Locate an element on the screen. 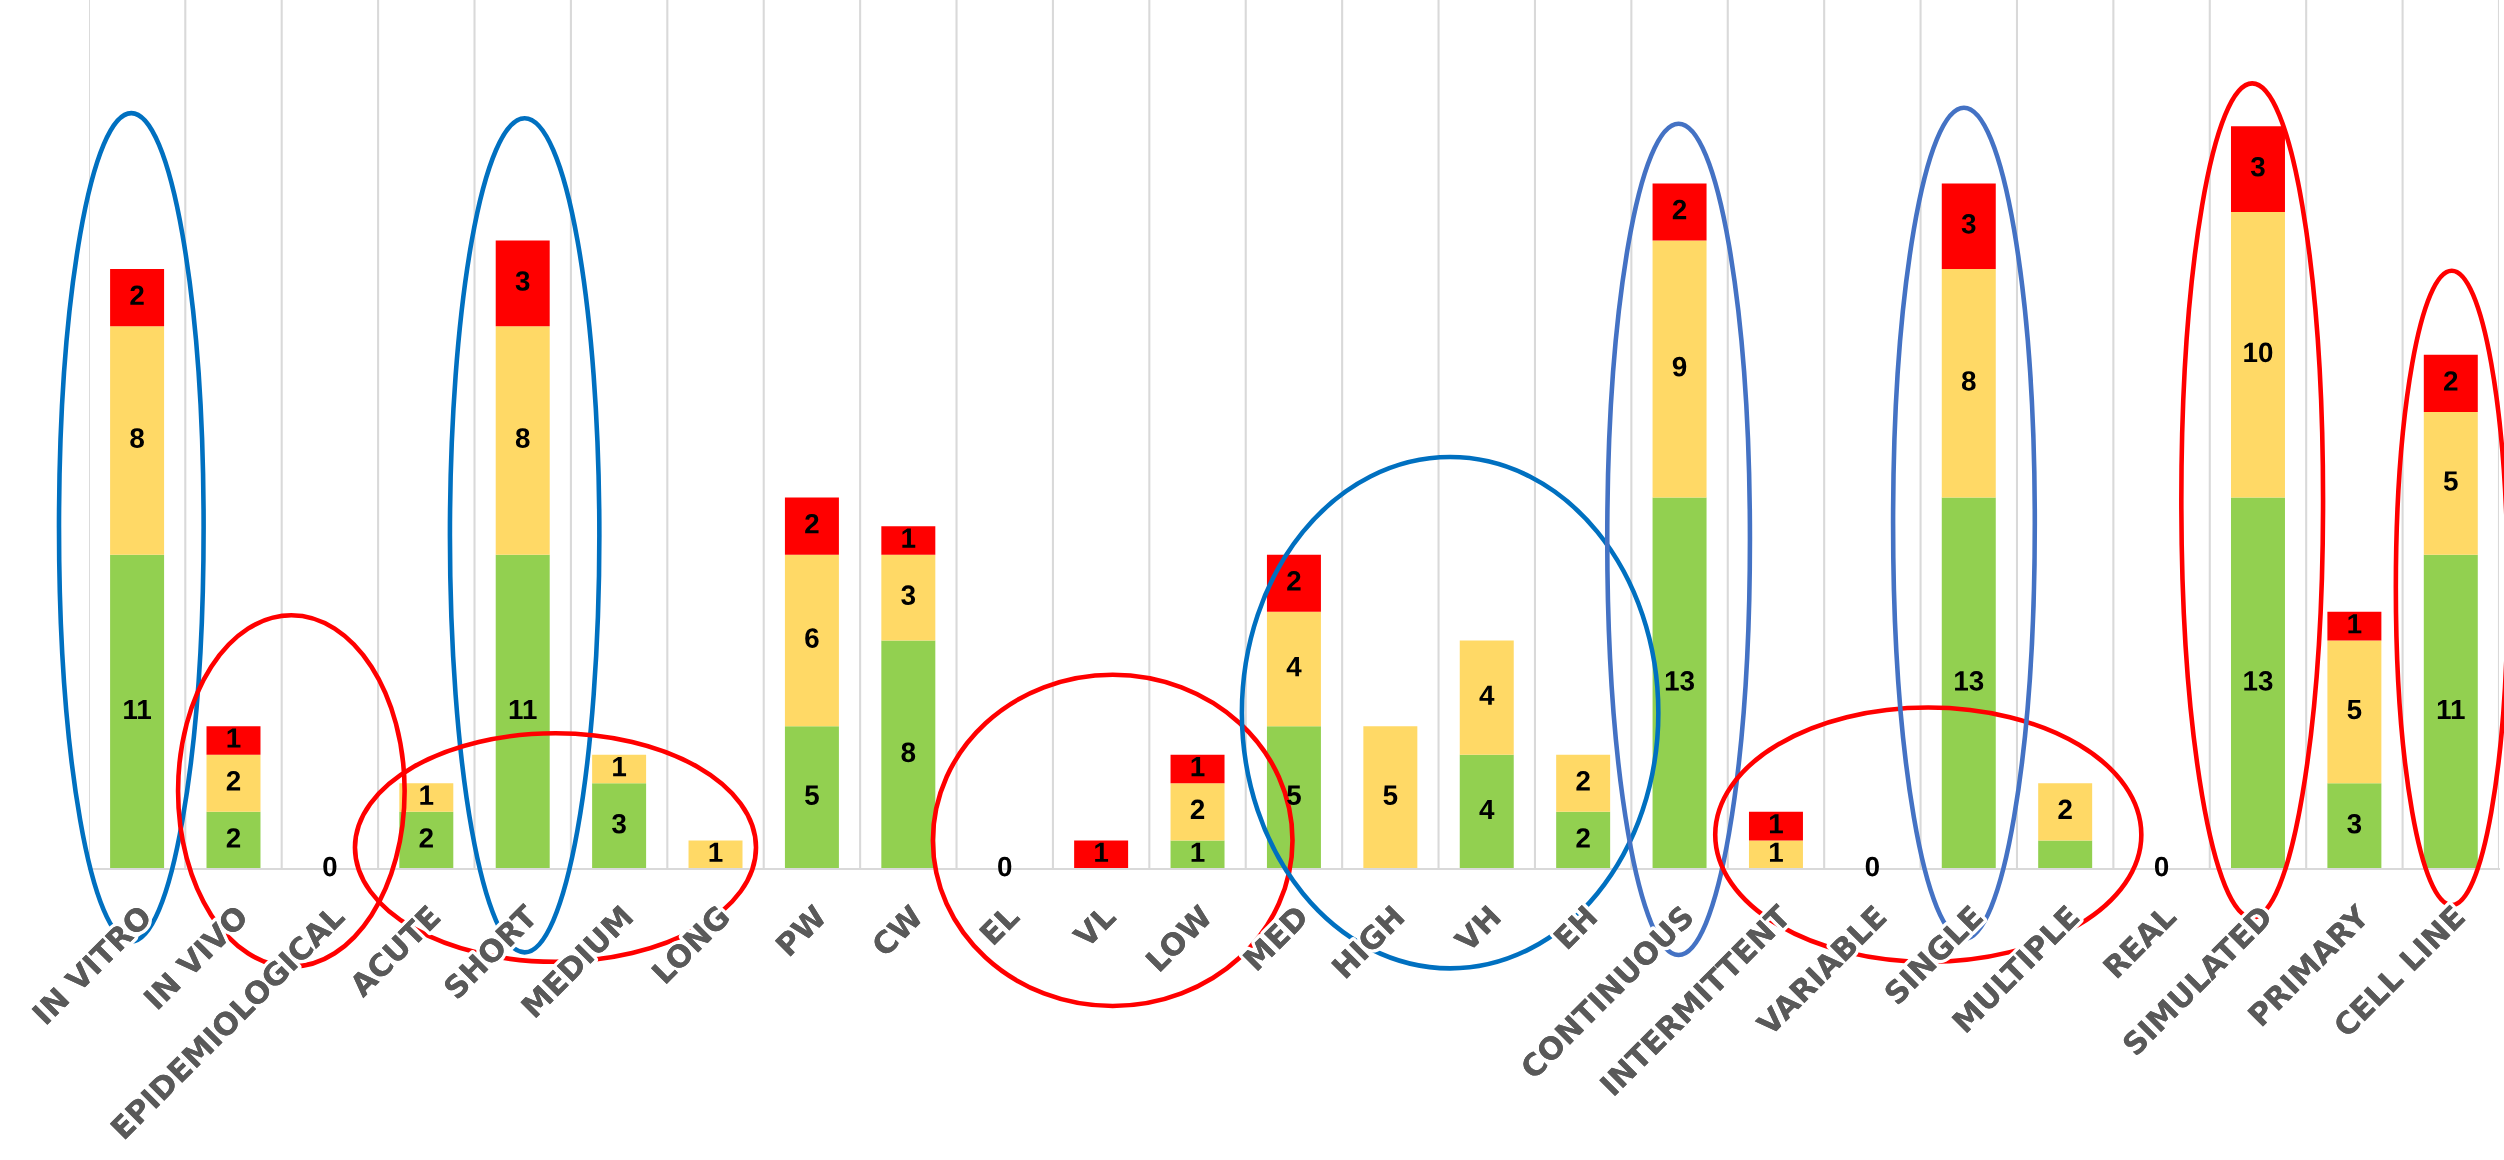  data-label: 10 is located at coordinates (2258, 352).